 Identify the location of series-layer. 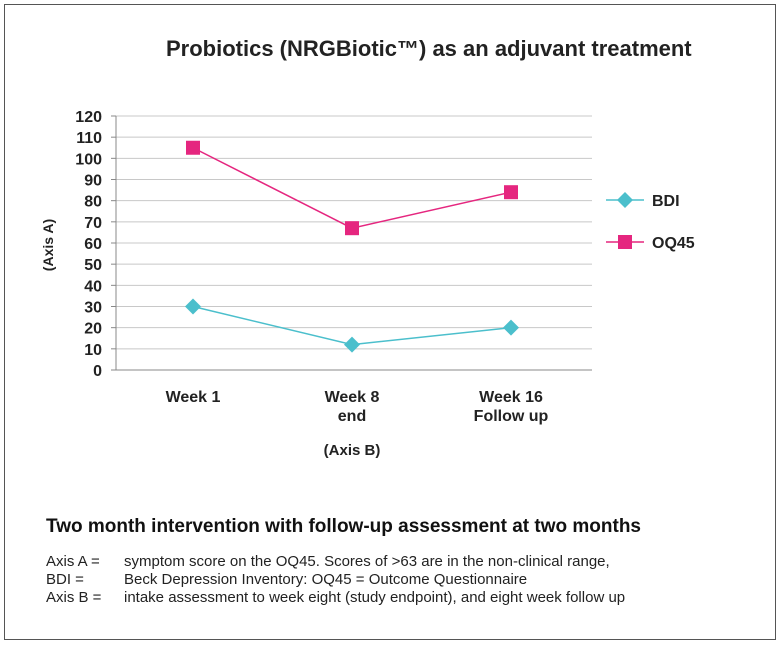
(352, 246).